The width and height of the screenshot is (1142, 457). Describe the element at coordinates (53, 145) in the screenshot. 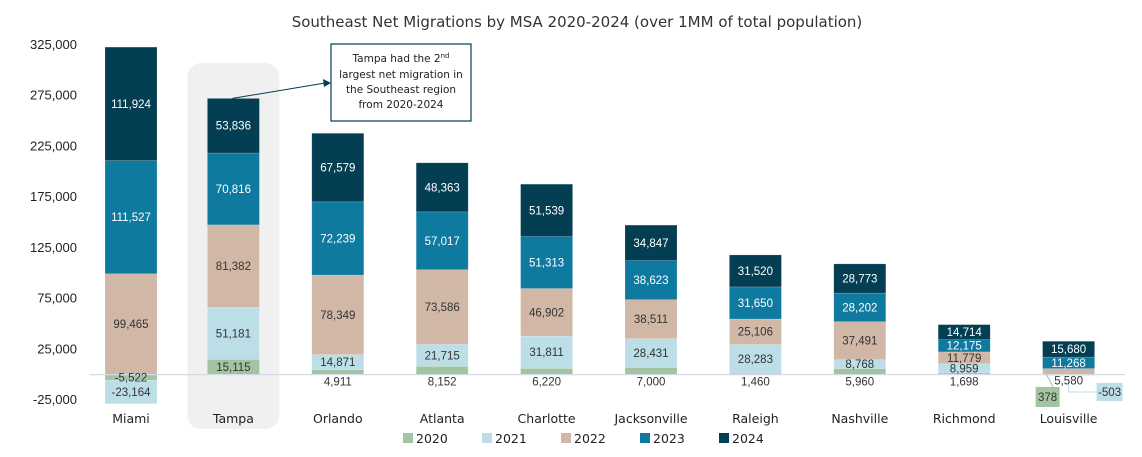

I see `y-tick-label: 225,000` at that location.